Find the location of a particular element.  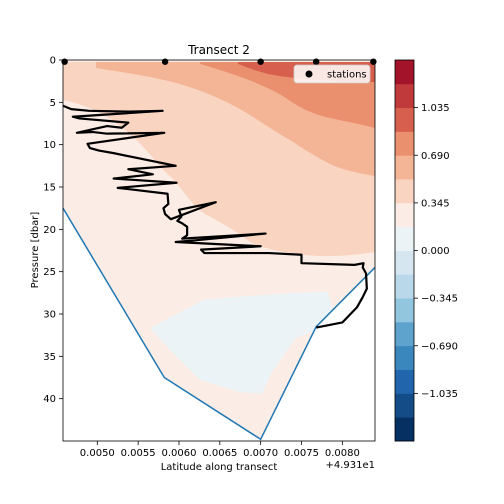

y-tick-label-1: 5 is located at coordinates (53, 103).